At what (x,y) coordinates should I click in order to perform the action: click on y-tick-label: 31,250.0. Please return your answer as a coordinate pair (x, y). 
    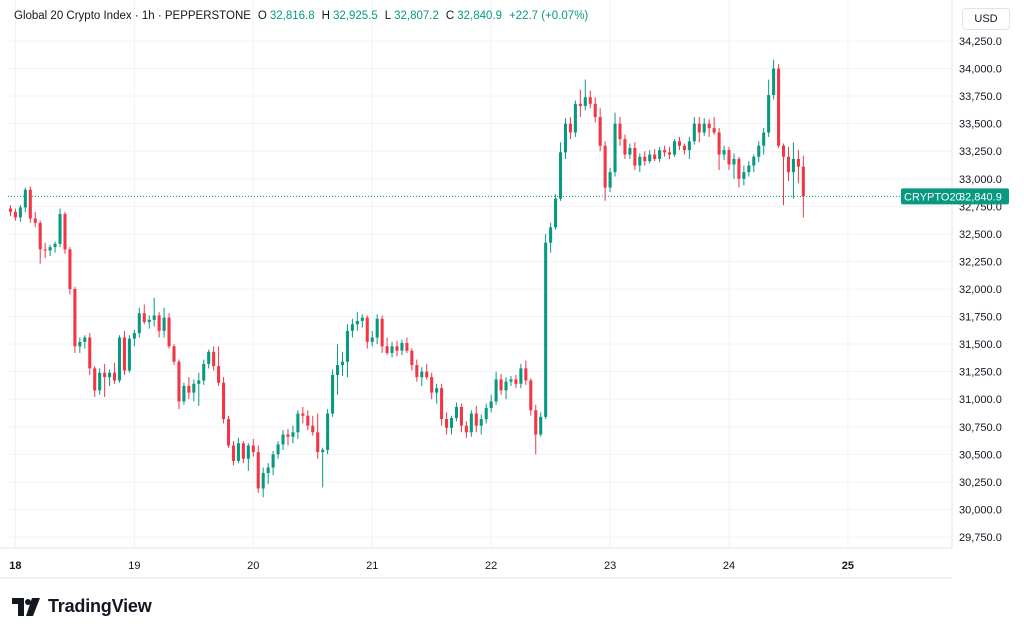
    Looking at the image, I should click on (980, 373).